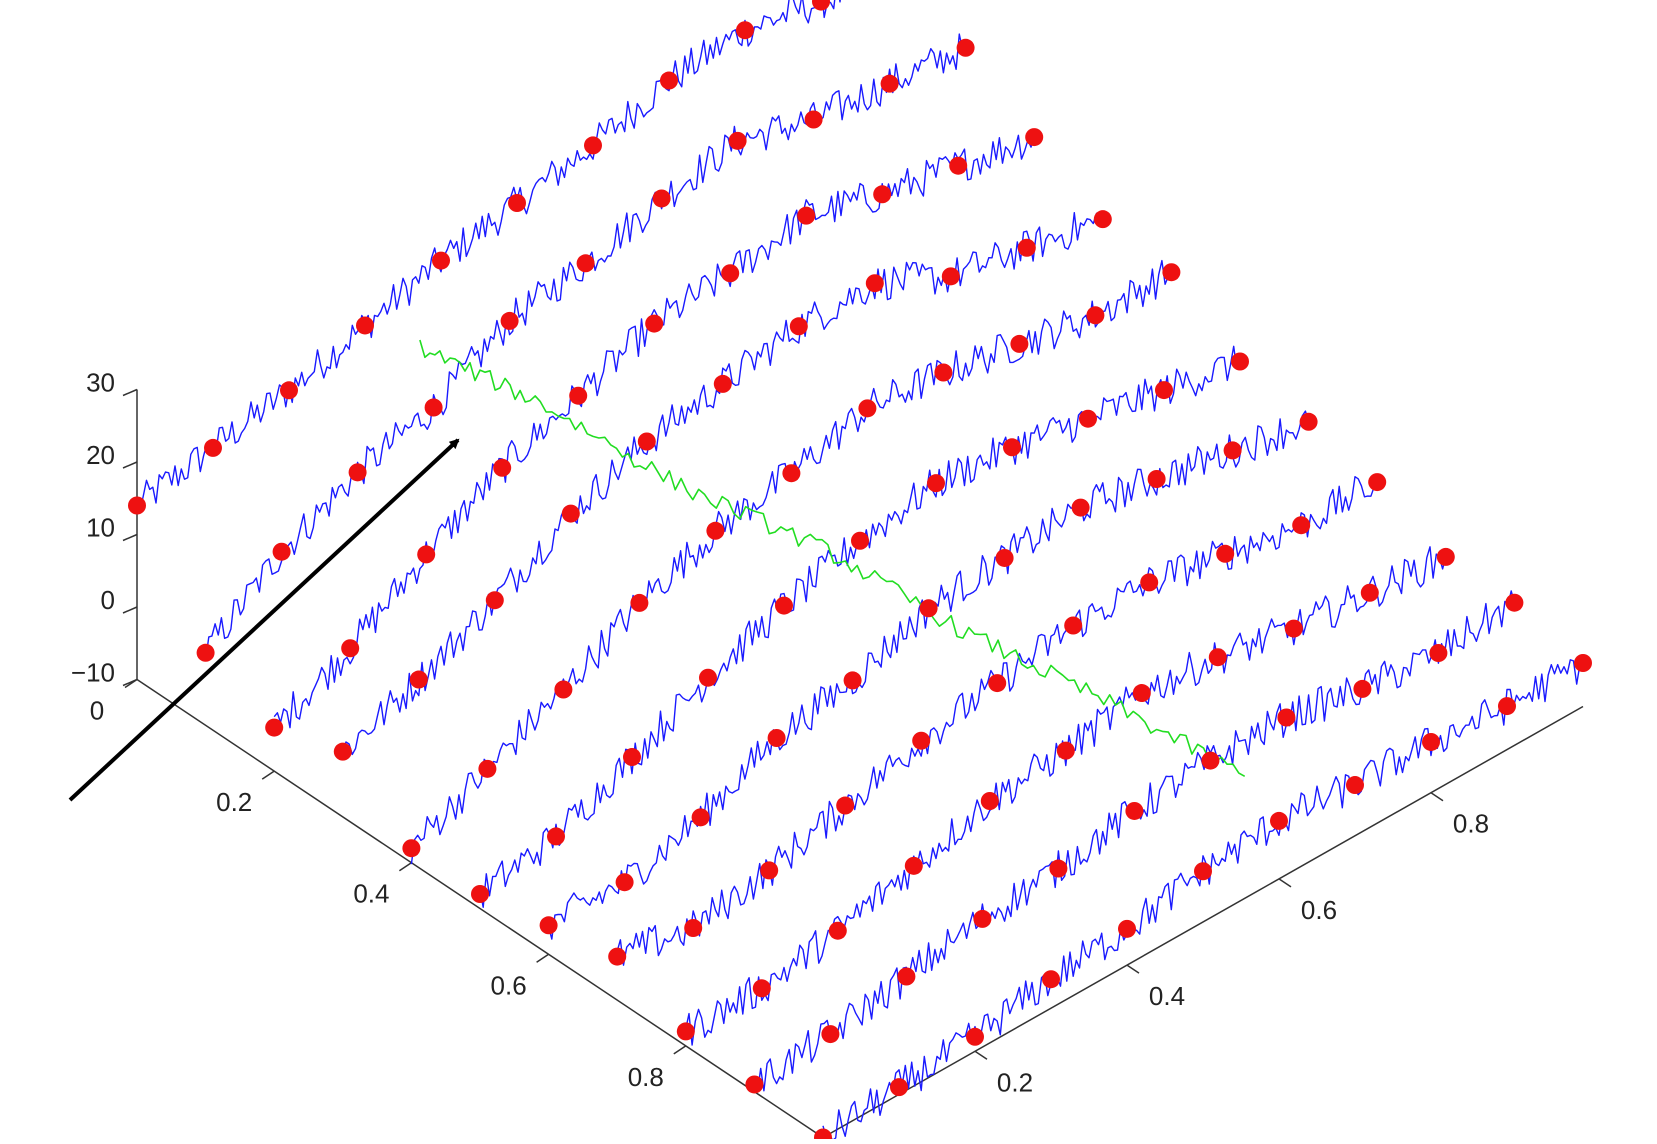 This screenshot has width=1657, height=1144. What do you see at coordinates (371, 894) in the screenshot?
I see `x-tick-label: 0.4` at bounding box center [371, 894].